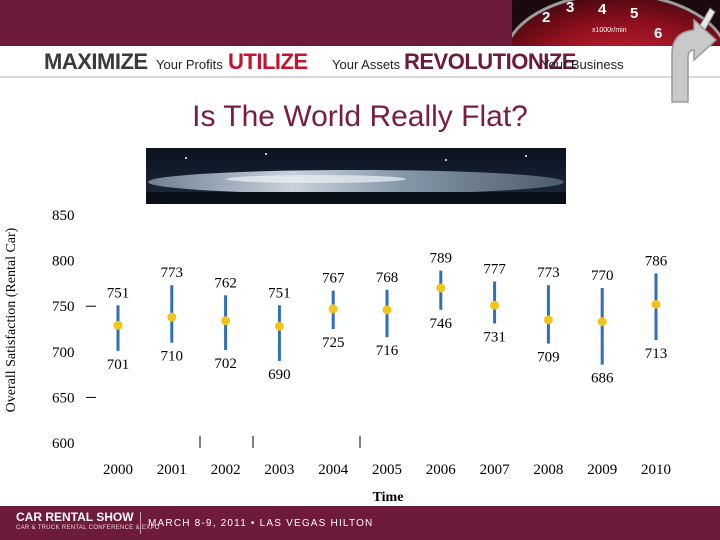 This screenshot has width=720, height=540. Describe the element at coordinates (548, 358) in the screenshot. I see `lower-value-label: 709` at that location.